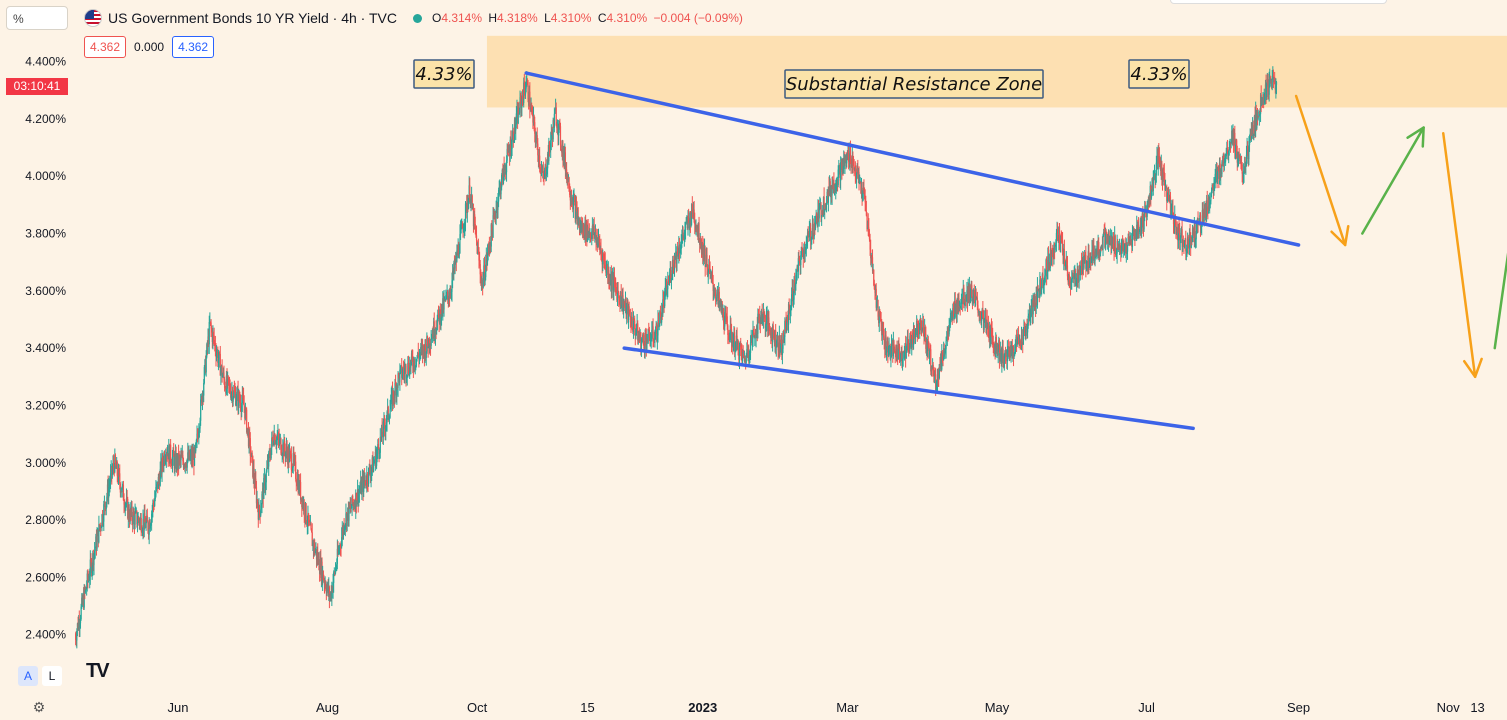  What do you see at coordinates (193, 47) in the screenshot?
I see `indicator-value-3: 4.362` at bounding box center [193, 47].